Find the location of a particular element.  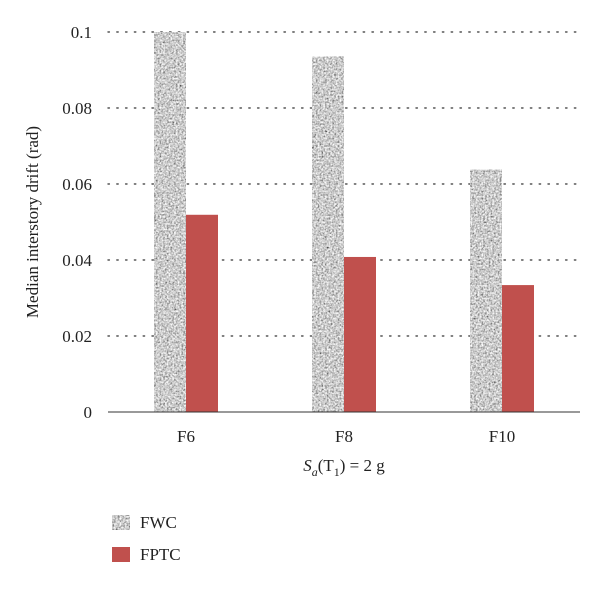

y-tick-label: 0.02 is located at coordinates (77, 336).